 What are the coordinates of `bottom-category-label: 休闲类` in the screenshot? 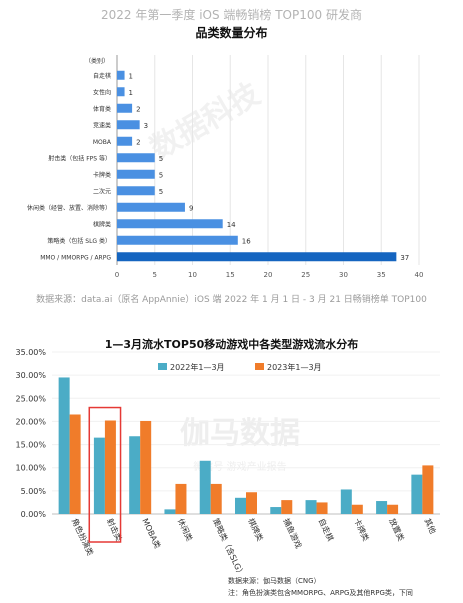 It's located at (185, 530).